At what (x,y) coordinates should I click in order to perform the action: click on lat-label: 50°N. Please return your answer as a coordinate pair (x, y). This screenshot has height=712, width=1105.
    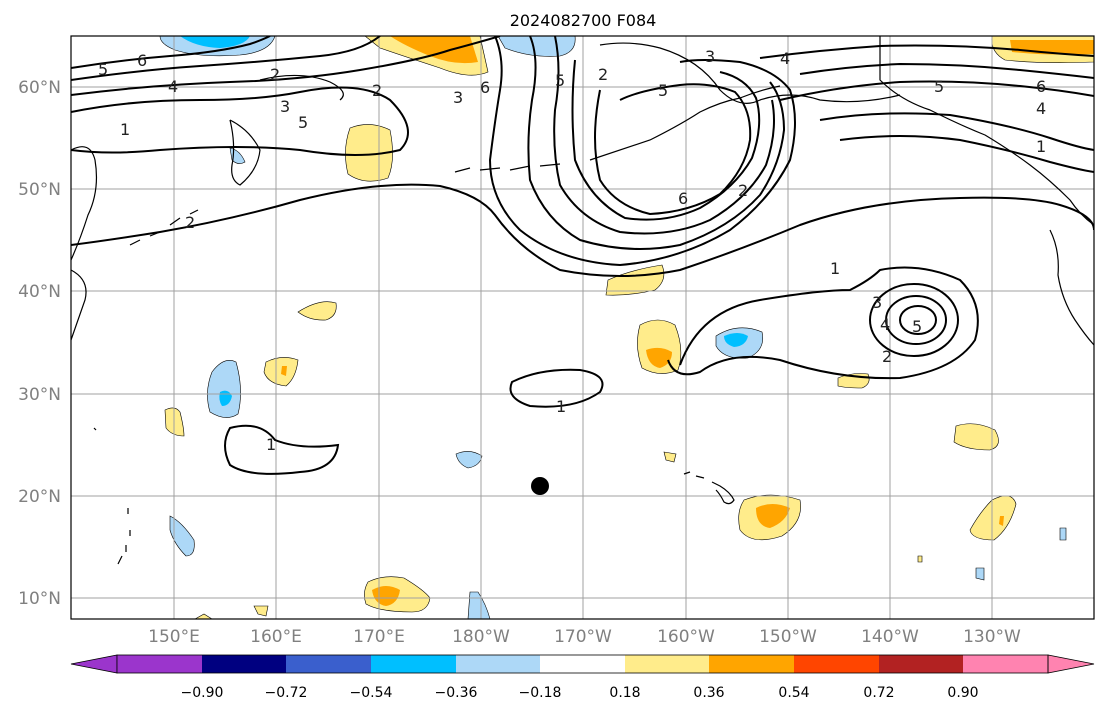
    Looking at the image, I should click on (39, 190).